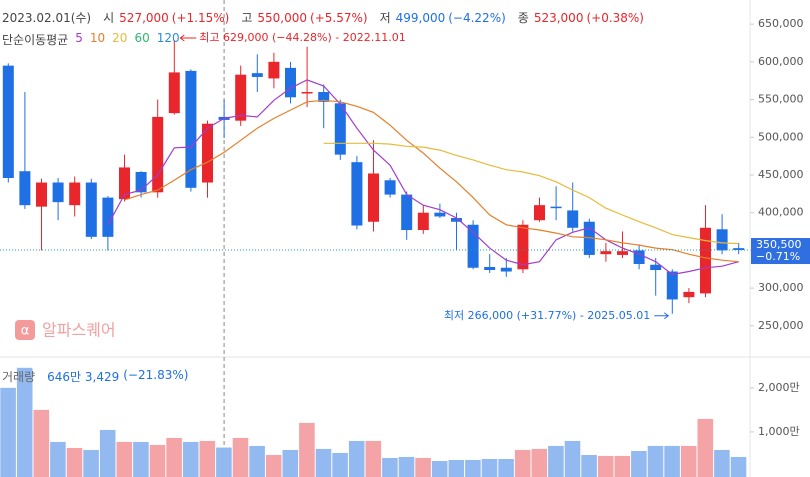 The width and height of the screenshot is (810, 477). Describe the element at coordinates (302, 37) in the screenshot. I see `high-annotation: 최고 629,000 (−44.28%) - 2022.11.01` at that location.